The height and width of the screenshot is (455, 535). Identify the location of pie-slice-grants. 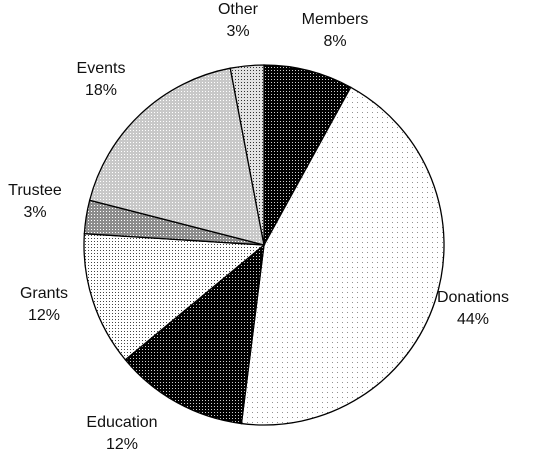
(174, 297).